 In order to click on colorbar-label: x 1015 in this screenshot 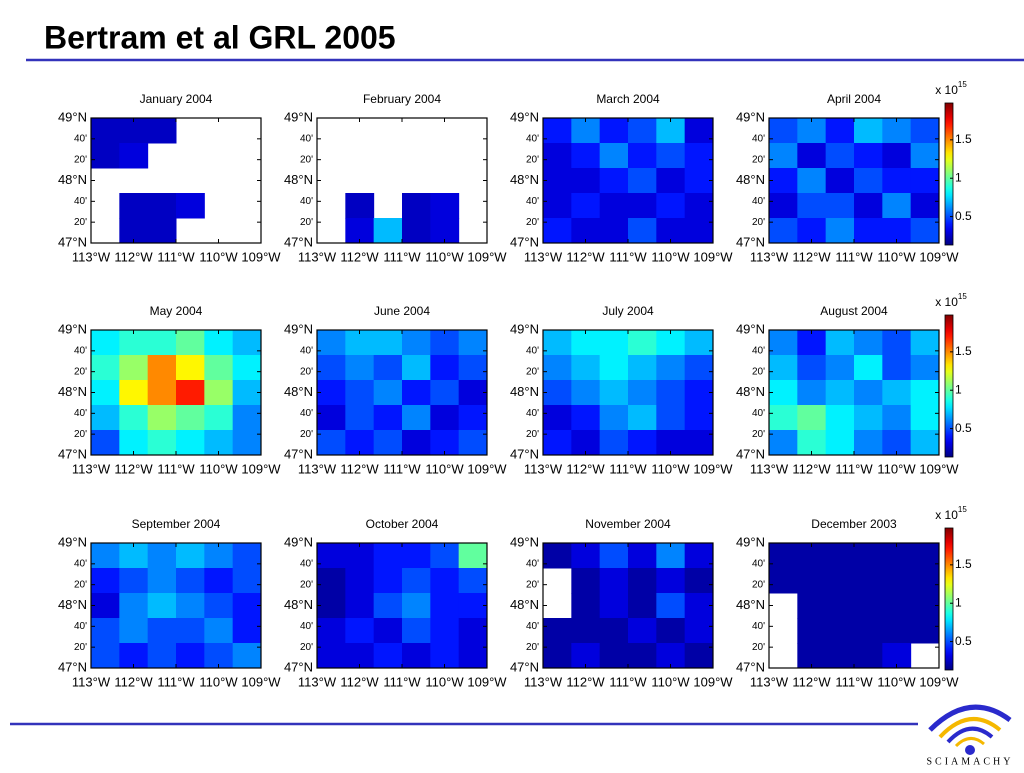, I will do `click(951, 88)`.